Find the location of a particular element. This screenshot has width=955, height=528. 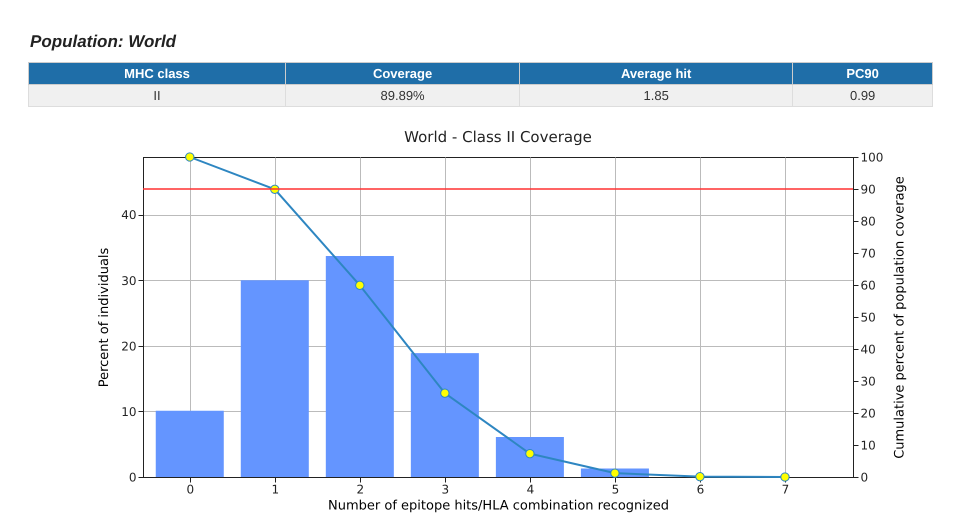

text: II is located at coordinates (157, 95).